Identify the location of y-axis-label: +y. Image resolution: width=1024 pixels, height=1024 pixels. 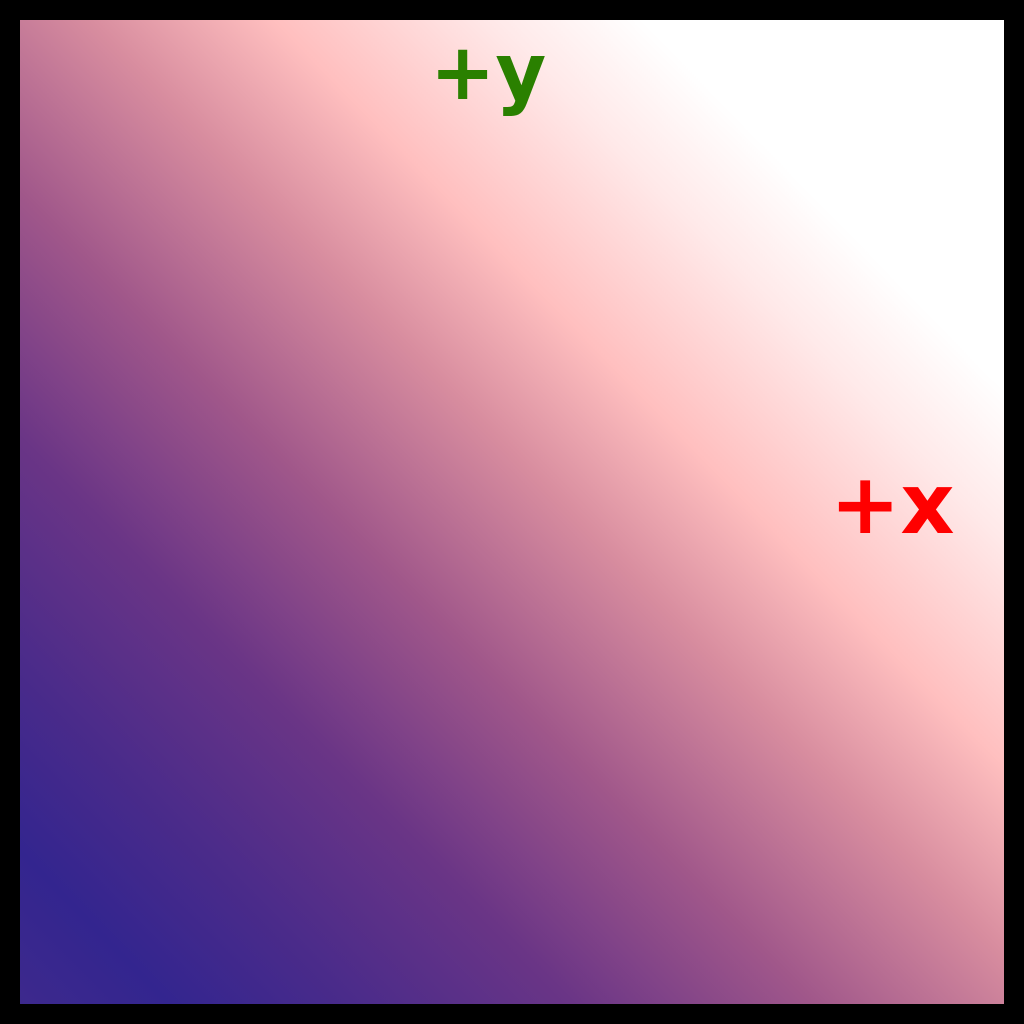
(488, 73).